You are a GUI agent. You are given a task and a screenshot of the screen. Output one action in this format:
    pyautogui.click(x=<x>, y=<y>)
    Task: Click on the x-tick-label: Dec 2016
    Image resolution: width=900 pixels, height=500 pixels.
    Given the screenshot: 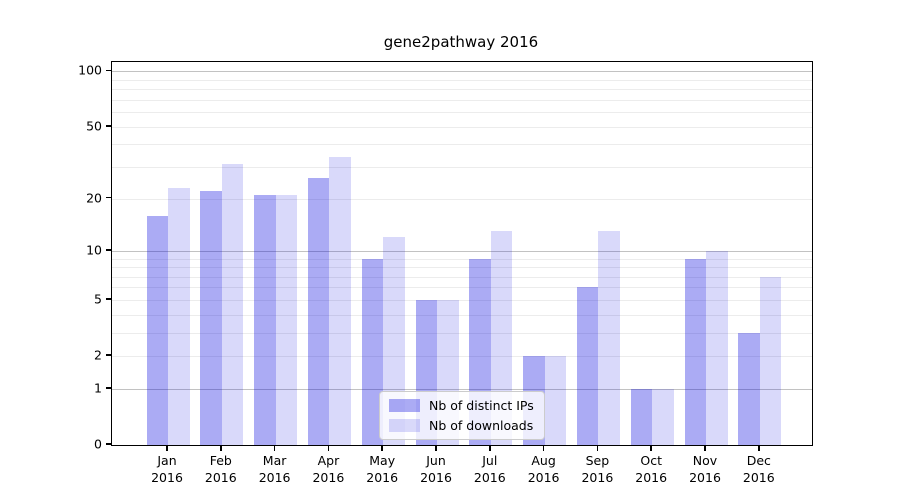 What is the action you would take?
    pyautogui.click(x=758, y=469)
    